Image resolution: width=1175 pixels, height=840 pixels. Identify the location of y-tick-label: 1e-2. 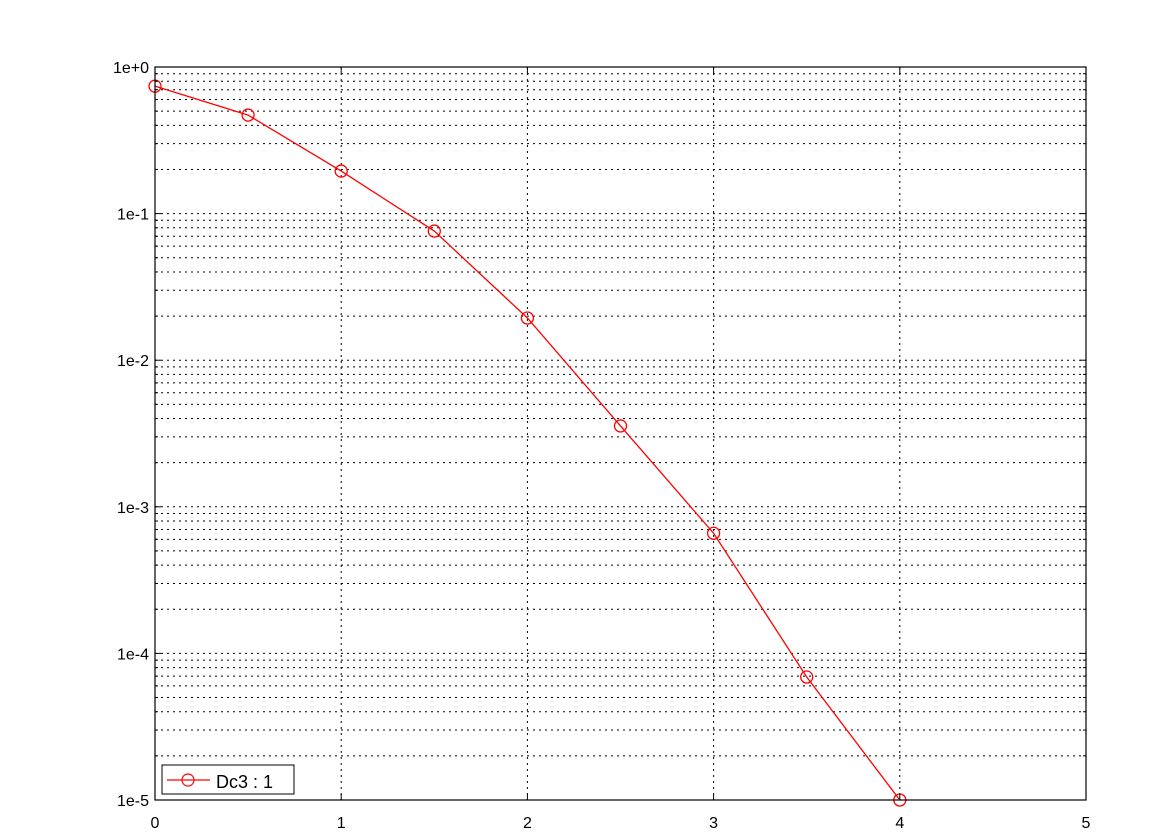
(133, 361).